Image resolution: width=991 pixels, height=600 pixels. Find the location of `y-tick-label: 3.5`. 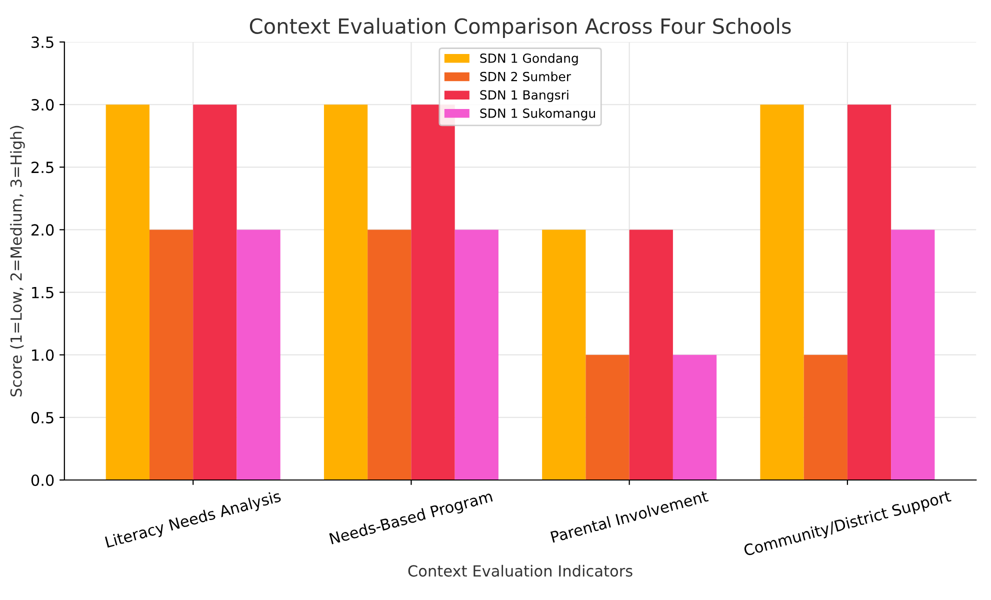

y-tick-label: 3.5 is located at coordinates (43, 42).